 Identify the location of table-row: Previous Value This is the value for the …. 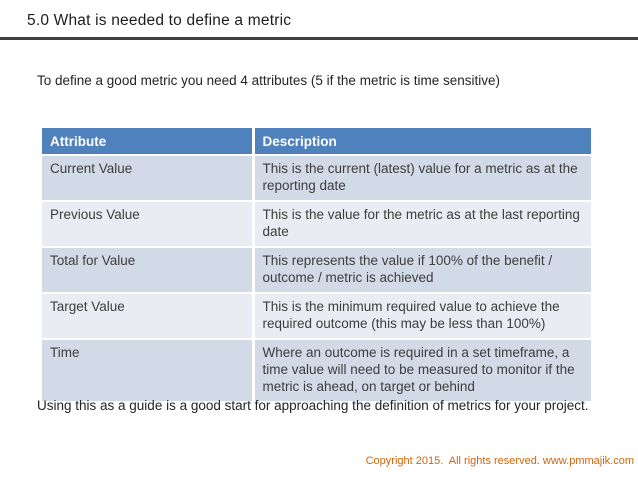
(316, 223).